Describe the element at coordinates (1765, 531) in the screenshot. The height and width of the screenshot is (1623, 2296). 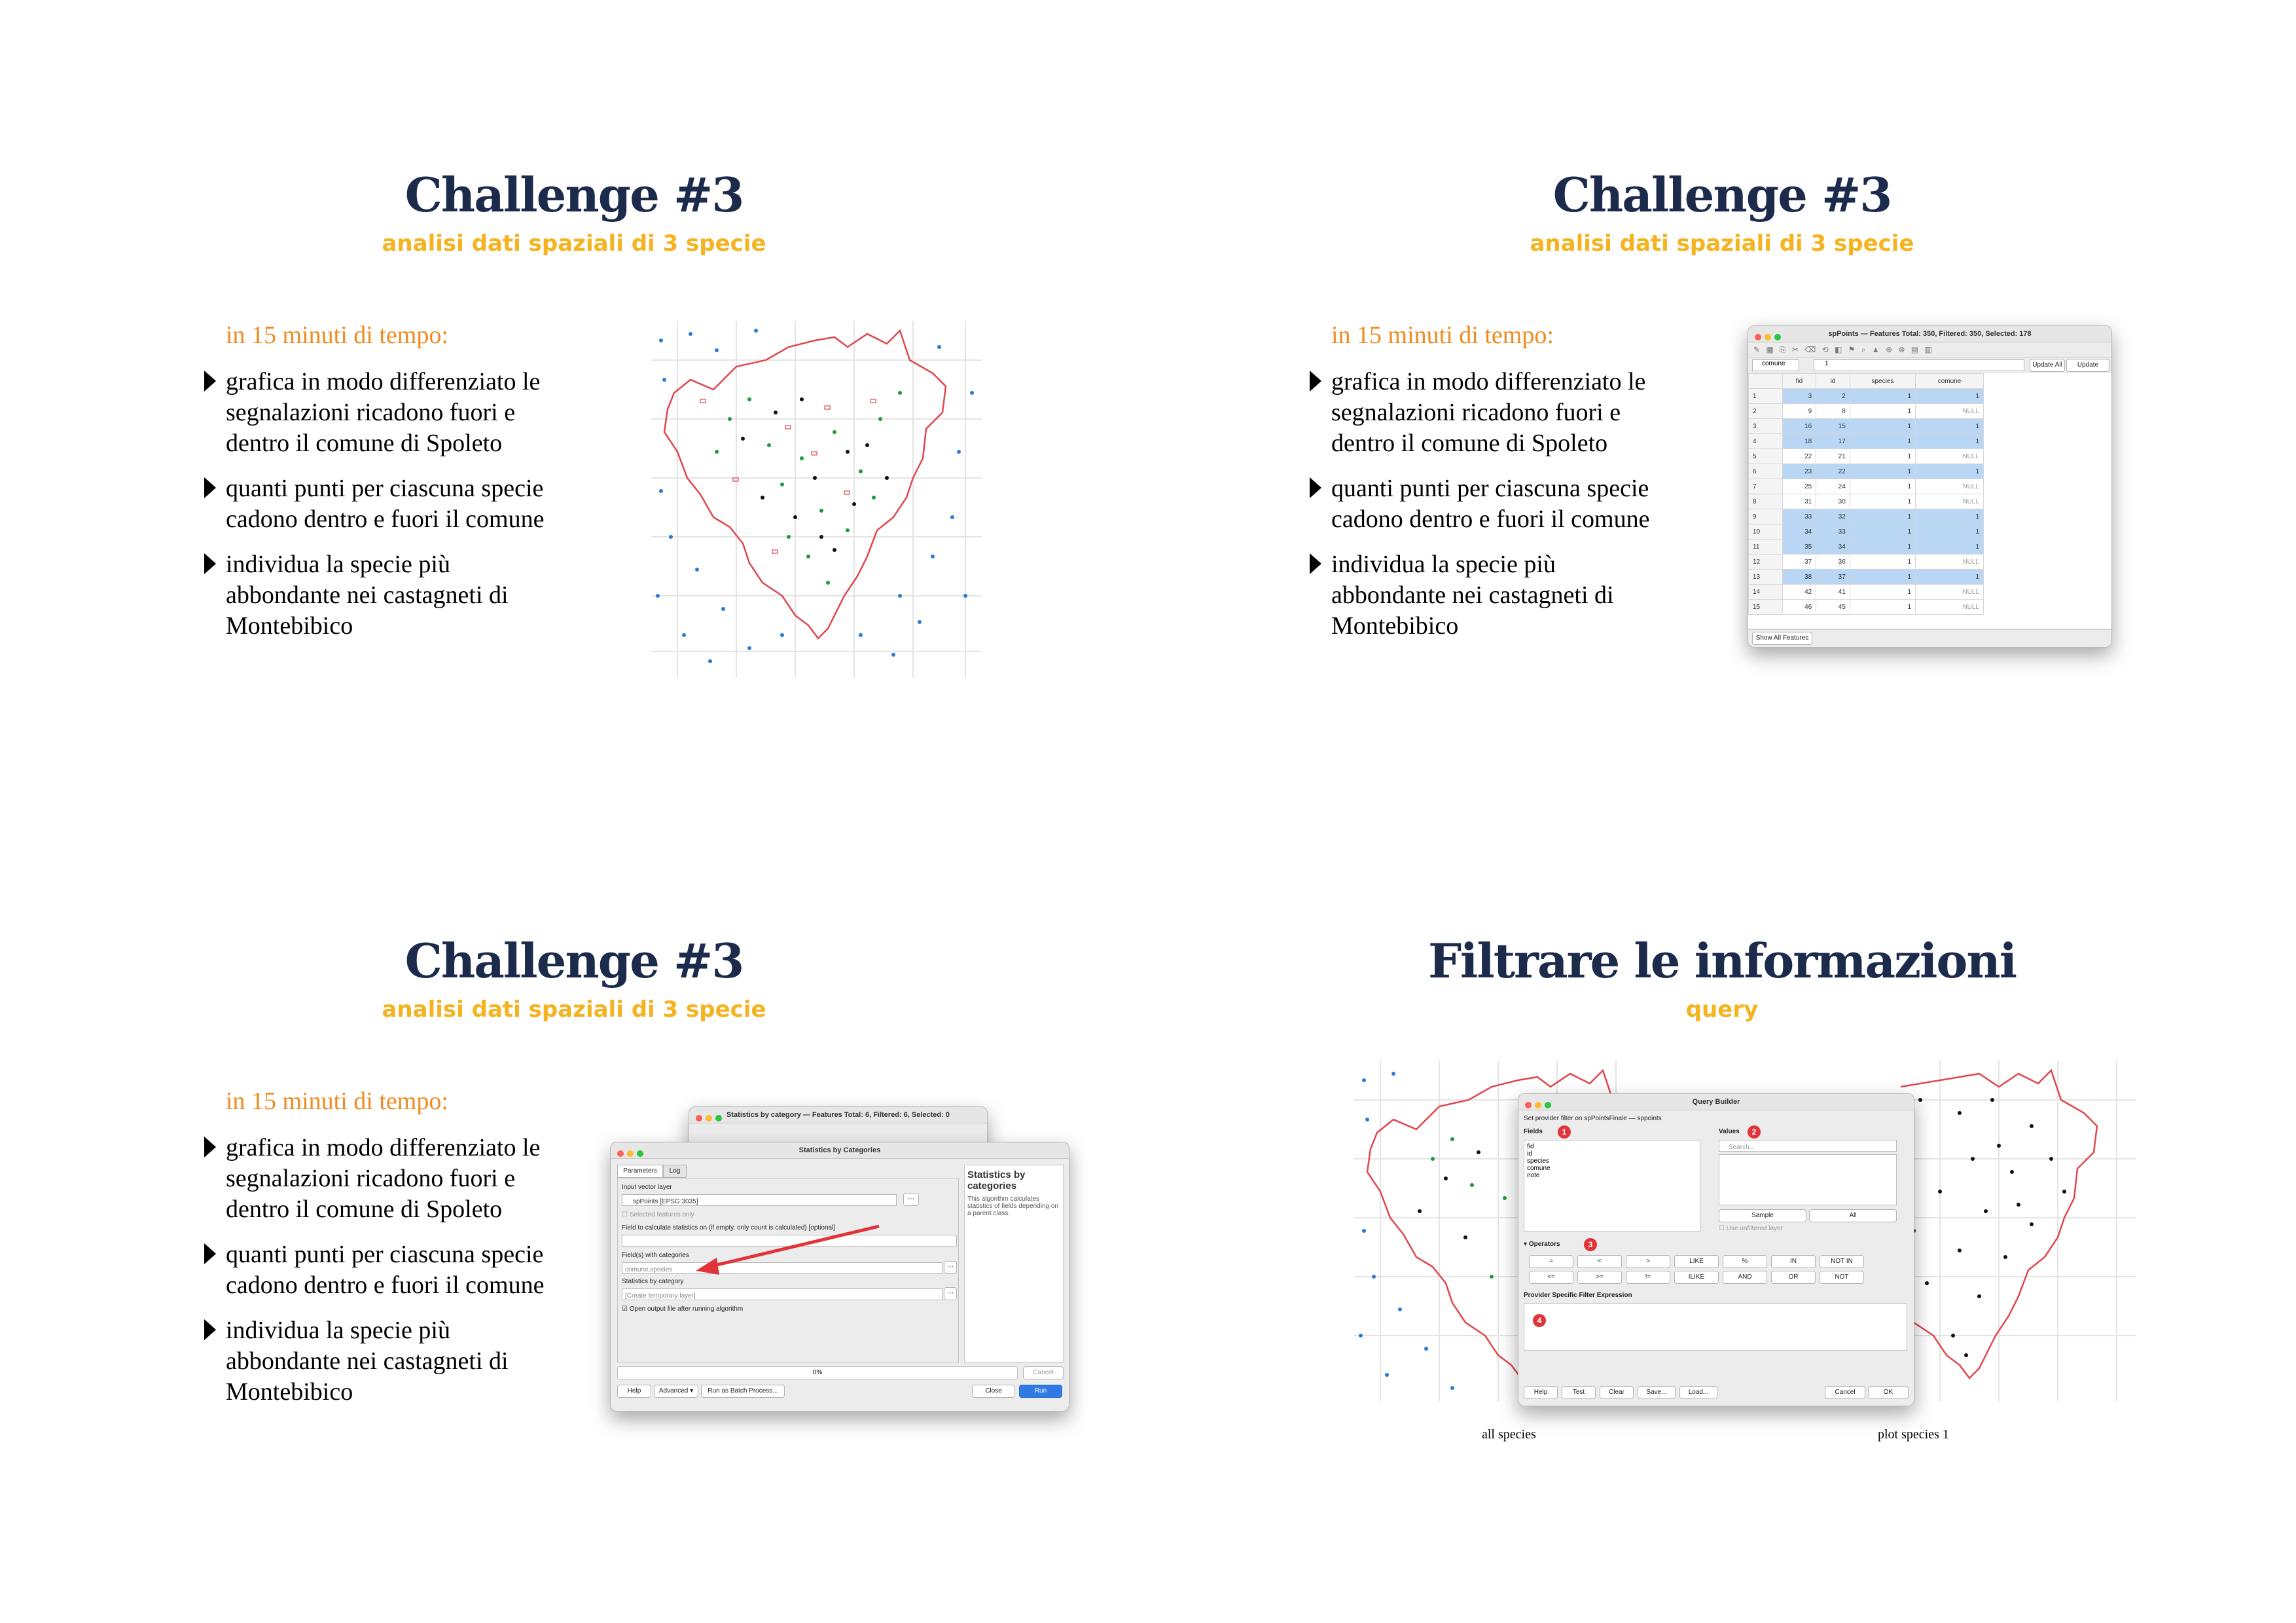
I see `row-number: 10` at that location.